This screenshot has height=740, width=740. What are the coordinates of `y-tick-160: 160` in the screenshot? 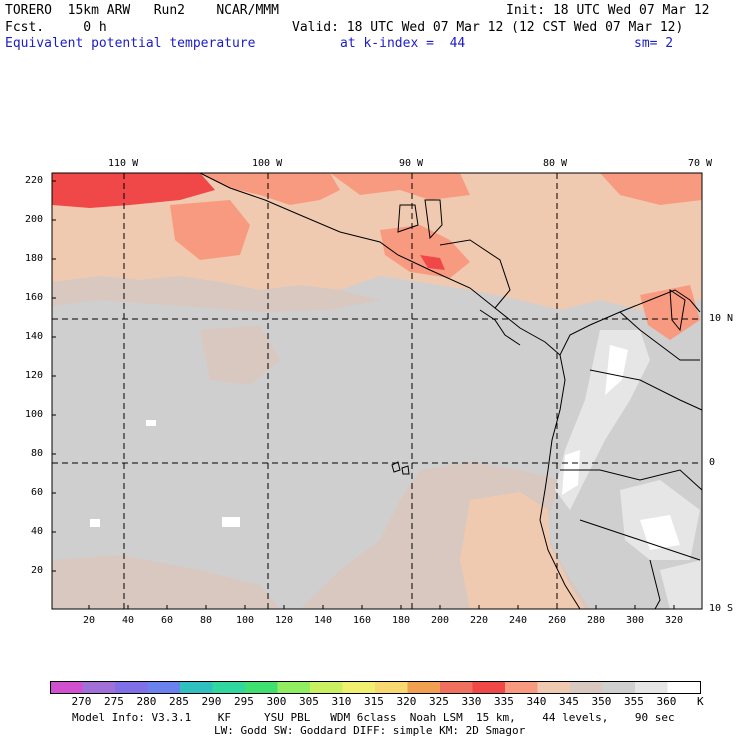 It's located at (34, 297).